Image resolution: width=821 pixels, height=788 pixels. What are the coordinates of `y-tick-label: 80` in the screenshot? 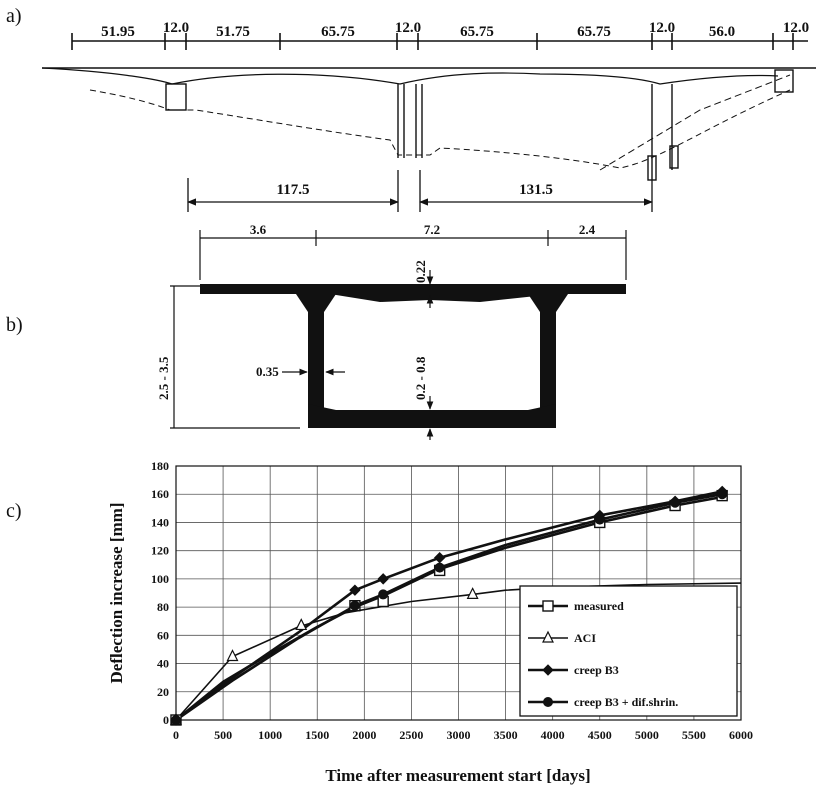 It's located at (163, 607).